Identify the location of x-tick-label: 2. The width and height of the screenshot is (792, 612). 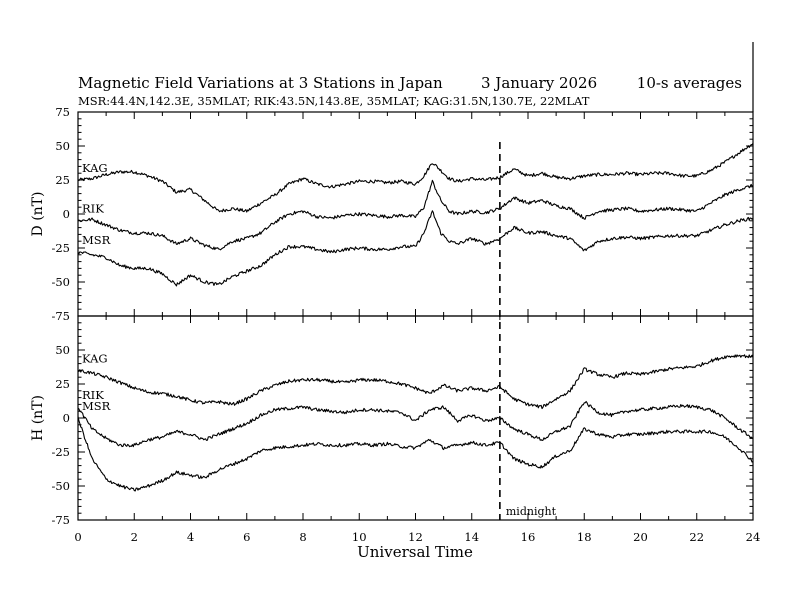
(134, 537).